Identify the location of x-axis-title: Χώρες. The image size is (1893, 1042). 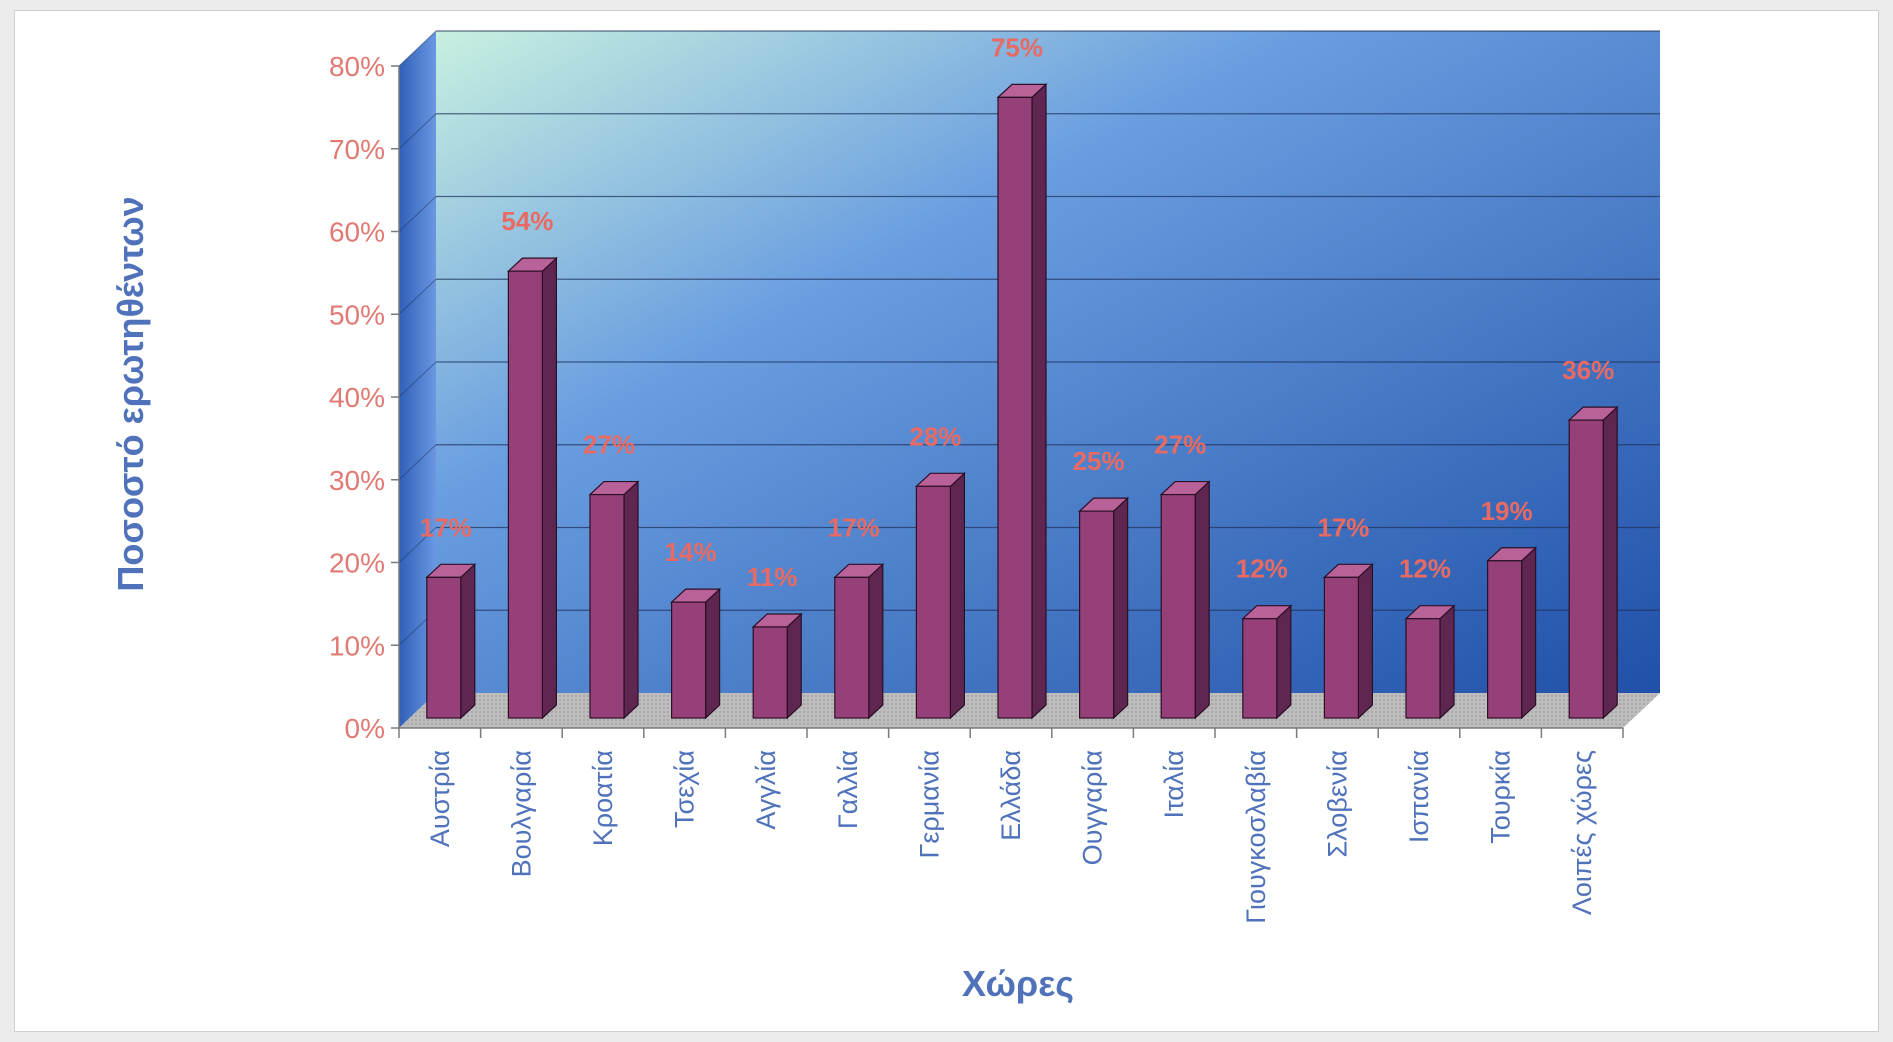
(1018, 983).